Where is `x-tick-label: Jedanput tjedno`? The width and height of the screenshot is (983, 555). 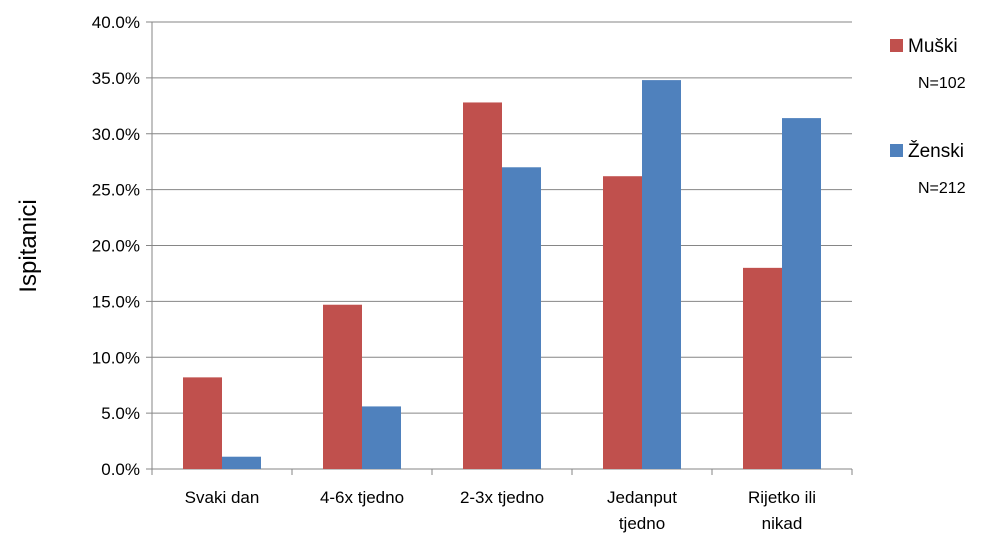 x-tick-label: Jedanput tjedno is located at coordinates (642, 510).